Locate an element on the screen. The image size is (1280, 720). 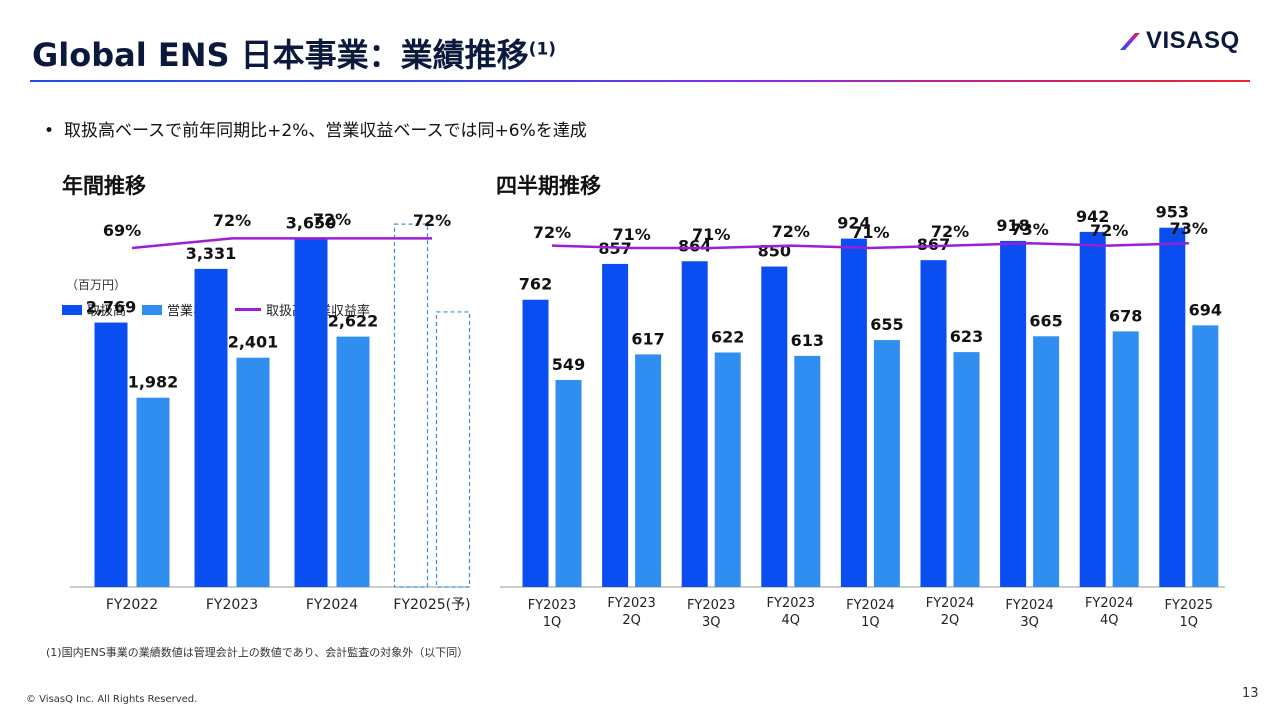
data-label-handling: 867 is located at coordinates (933, 244).